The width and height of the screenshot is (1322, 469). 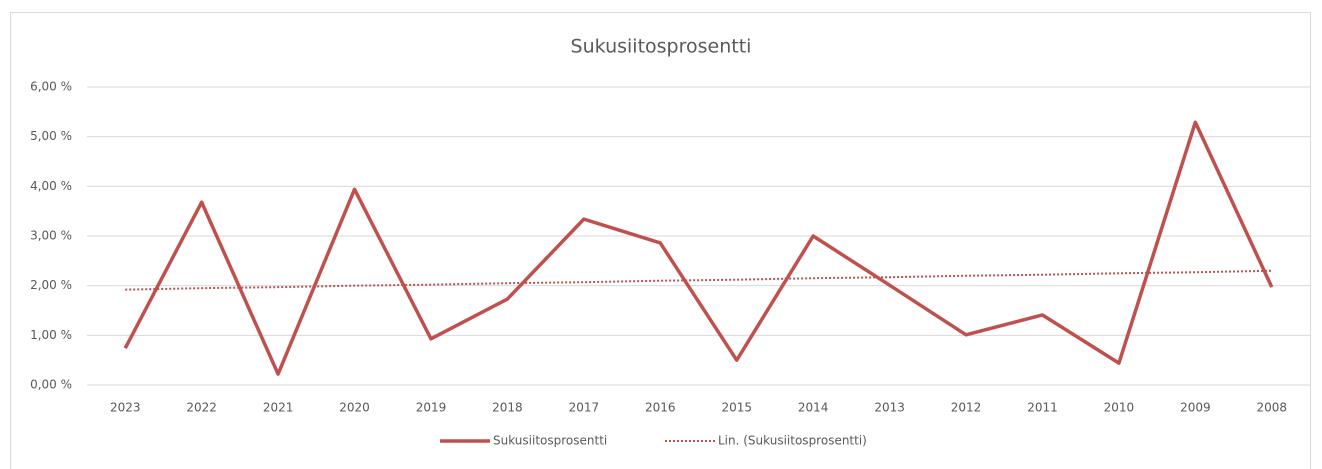 I want to click on y-tick-label: 4,00 %, so click(x=51, y=186).